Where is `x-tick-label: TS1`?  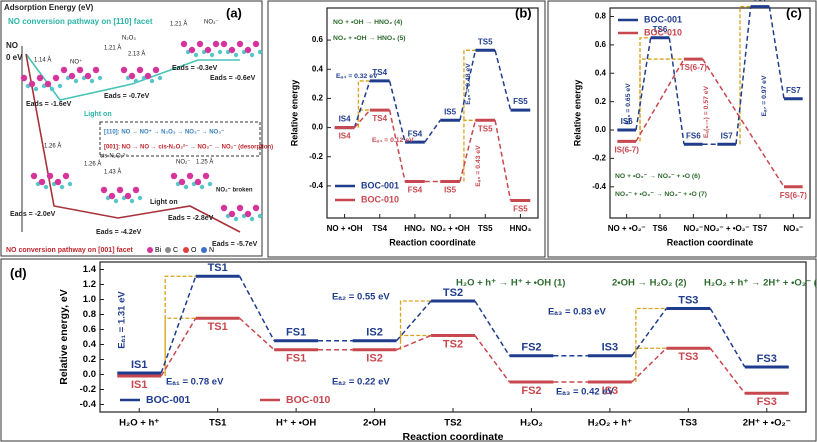
x-tick-label: TS1 is located at coordinates (218, 423).